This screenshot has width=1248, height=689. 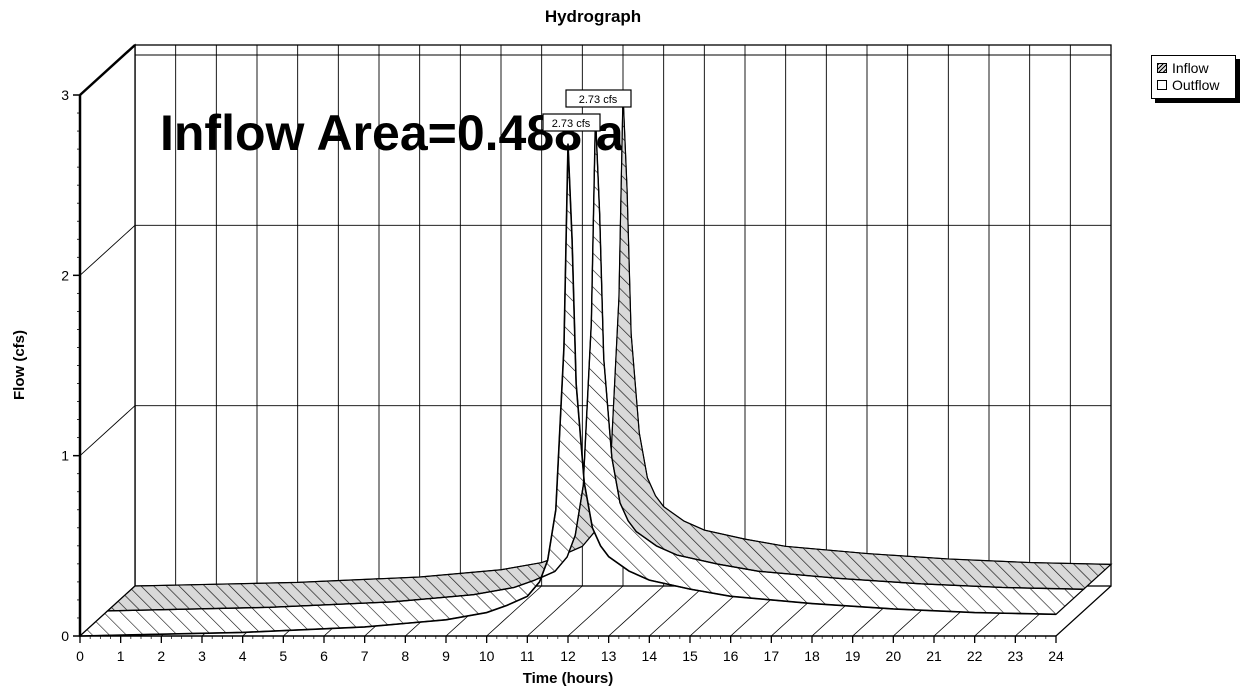 What do you see at coordinates (975, 656) in the screenshot?
I see `x-tick-label: 22` at bounding box center [975, 656].